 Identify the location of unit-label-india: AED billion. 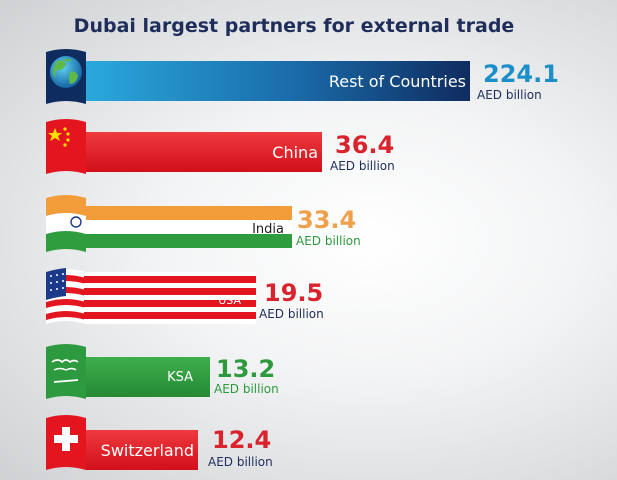
(328, 241).